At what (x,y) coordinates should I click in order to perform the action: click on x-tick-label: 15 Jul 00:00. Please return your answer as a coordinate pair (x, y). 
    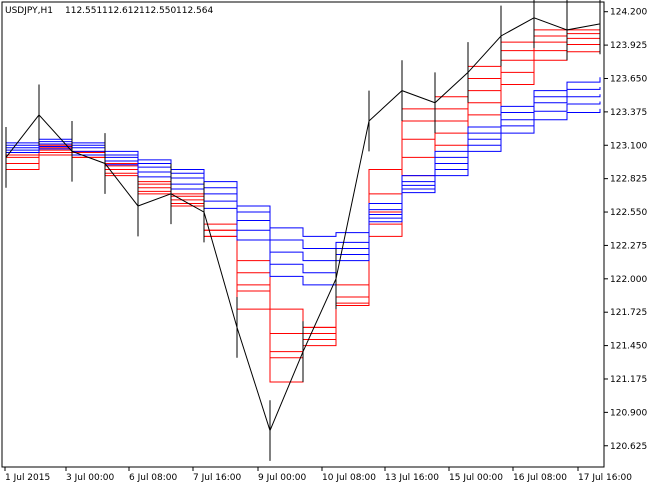
    Looking at the image, I should click on (476, 478).